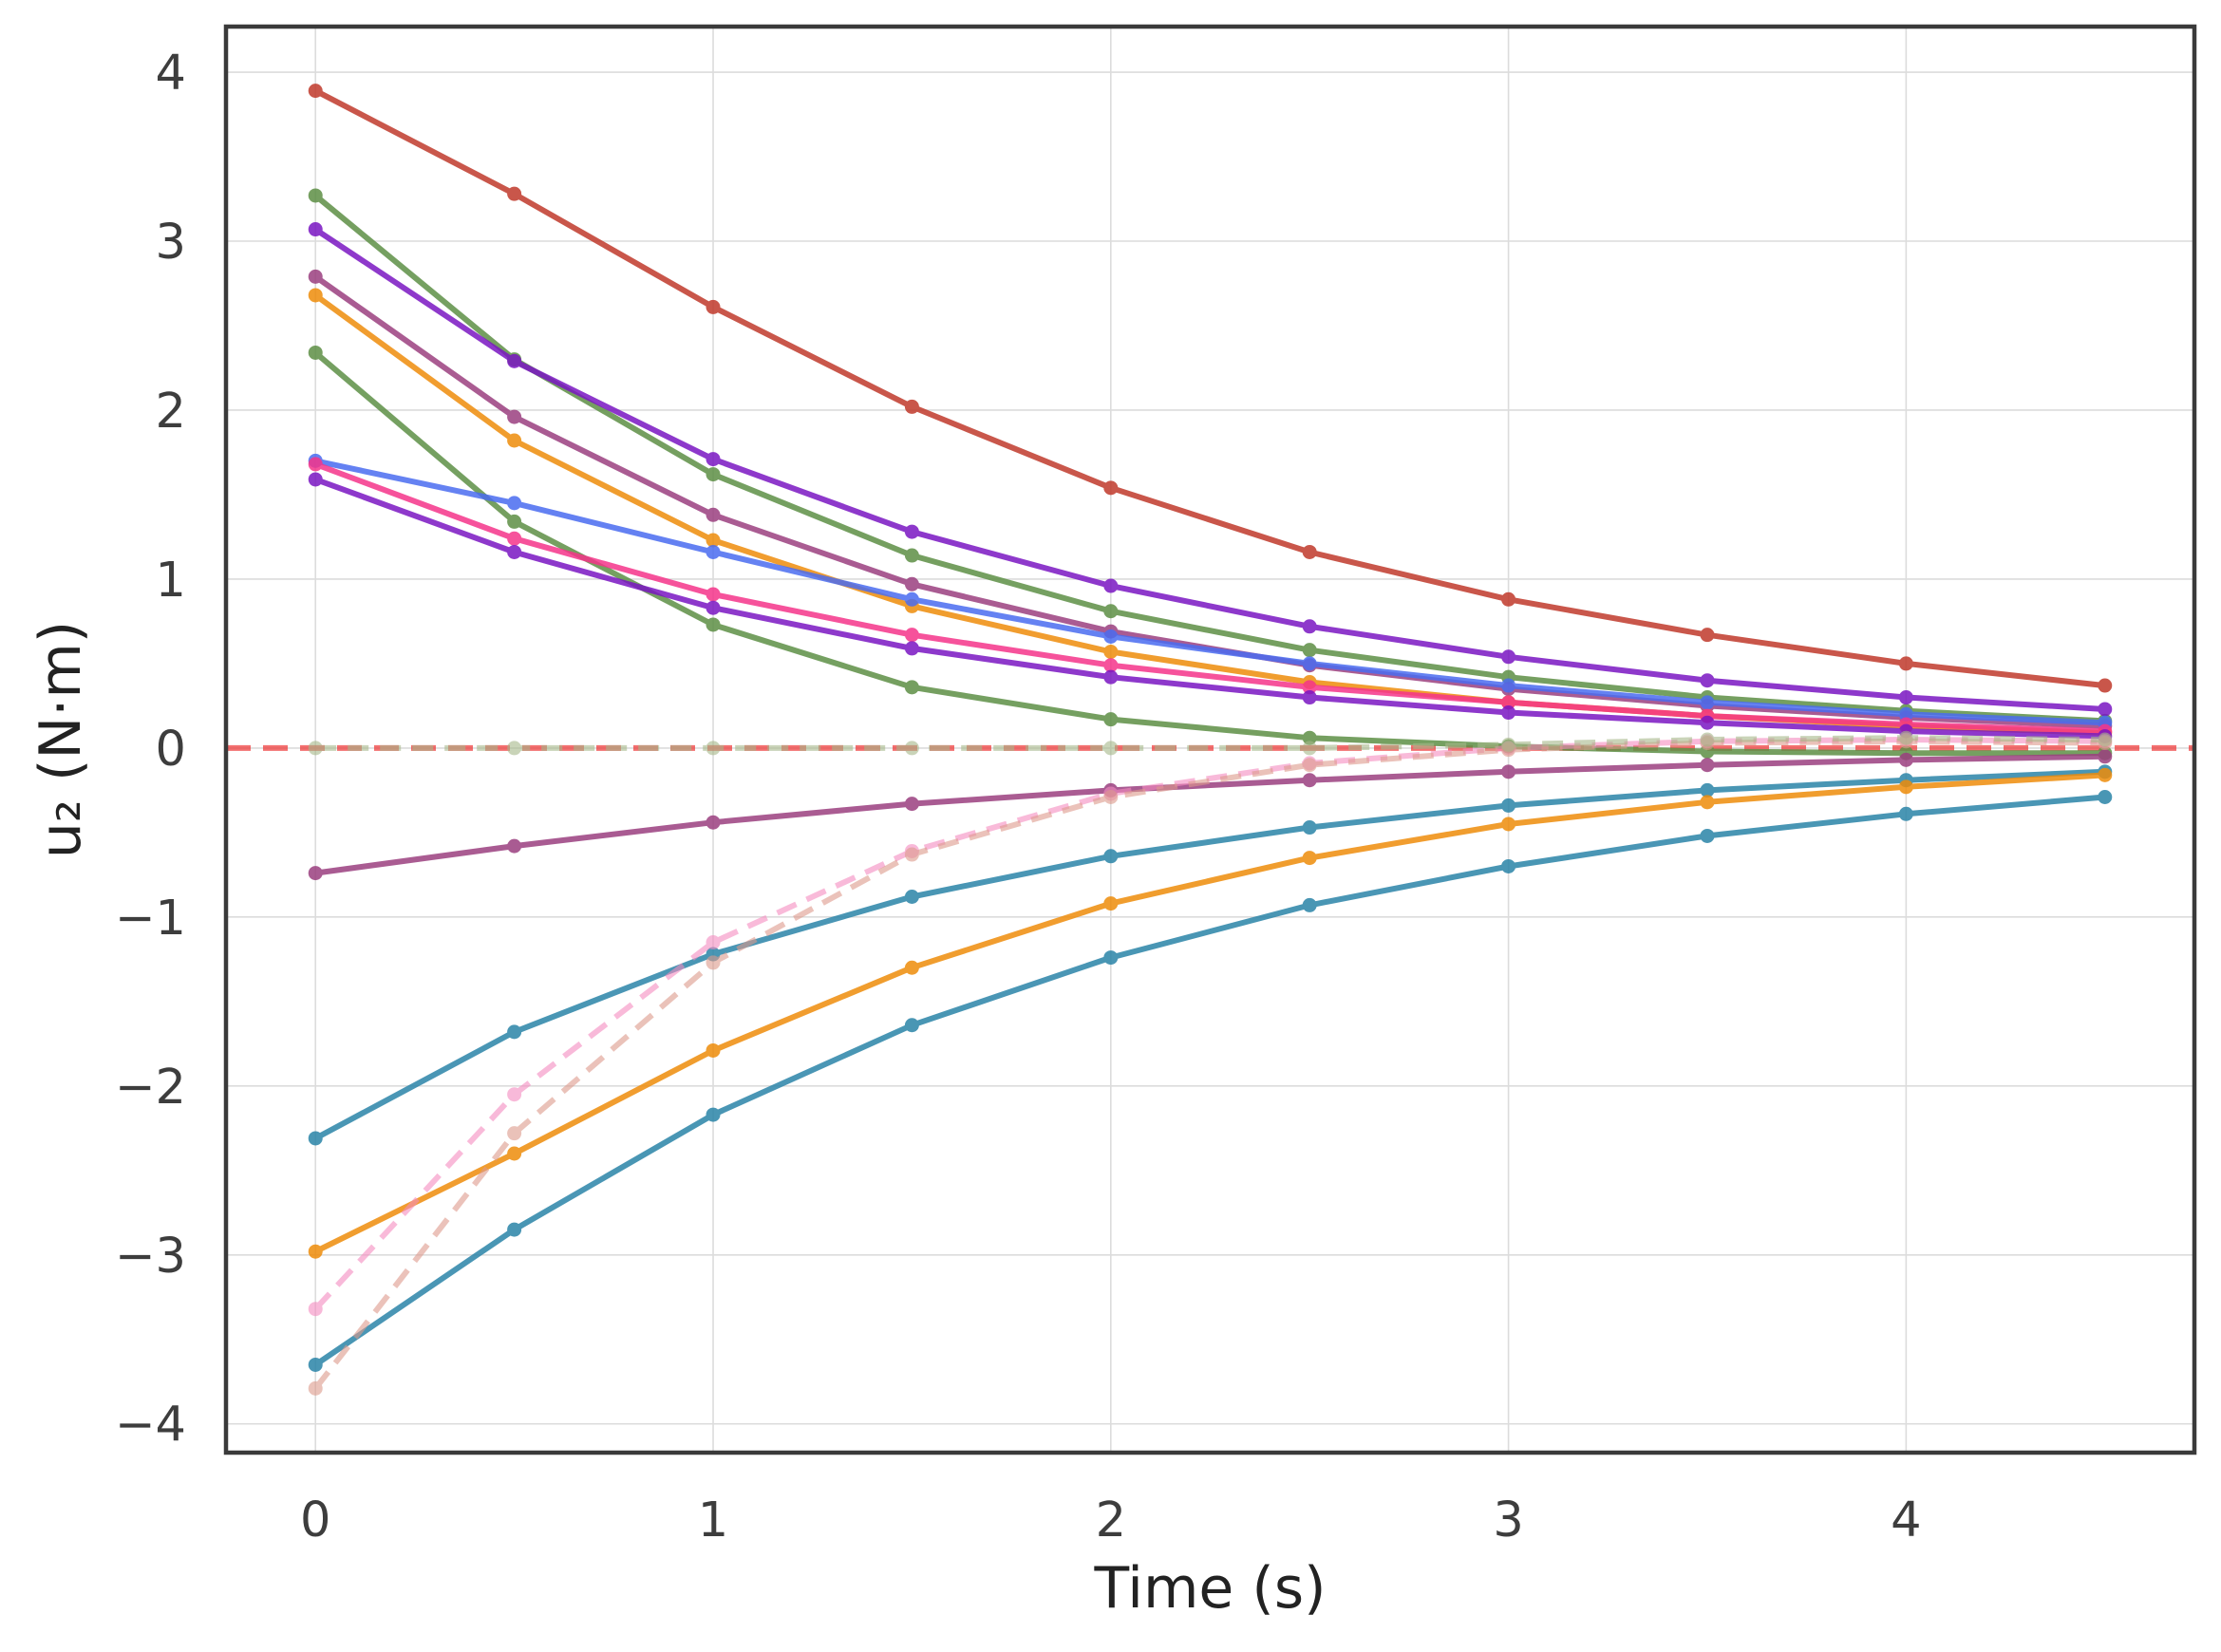  What do you see at coordinates (151, 1257) in the screenshot?
I see `y-tick-label: −3` at bounding box center [151, 1257].